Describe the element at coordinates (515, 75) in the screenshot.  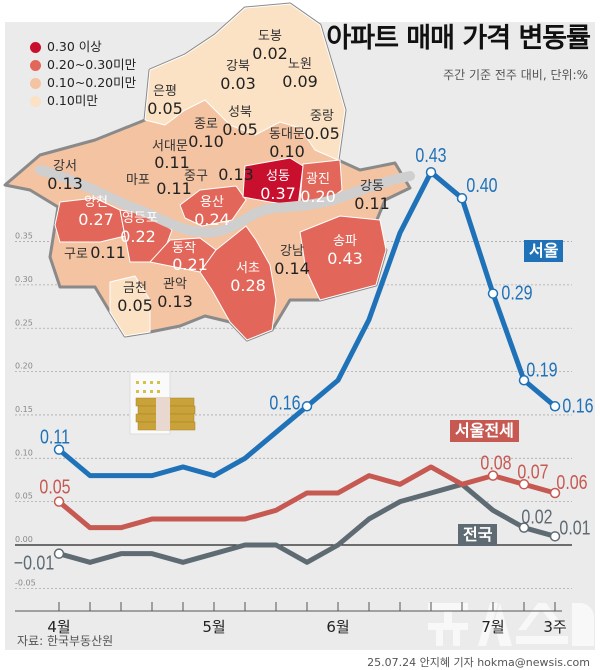
I see `page-subtitle: 주간 기준 전주 대비, 단위:%` at that location.